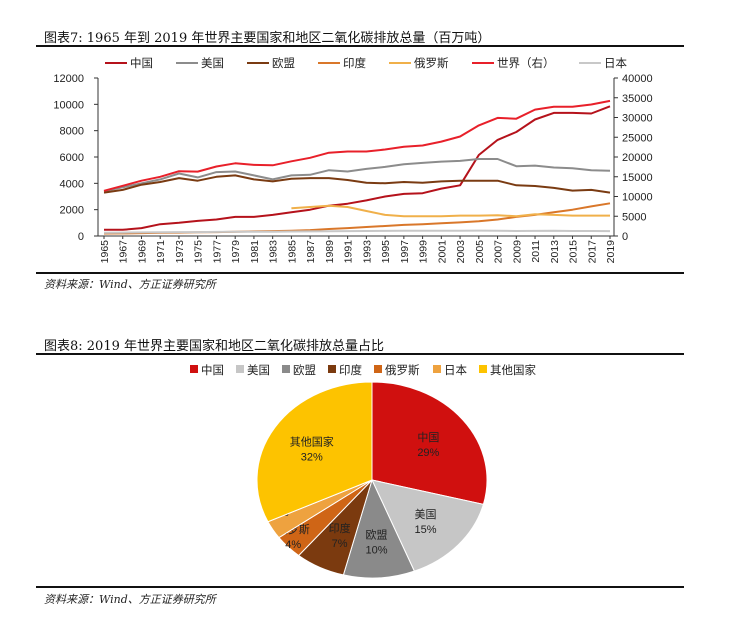  I want to click on right-tick-label: 5000, so click(634, 217).